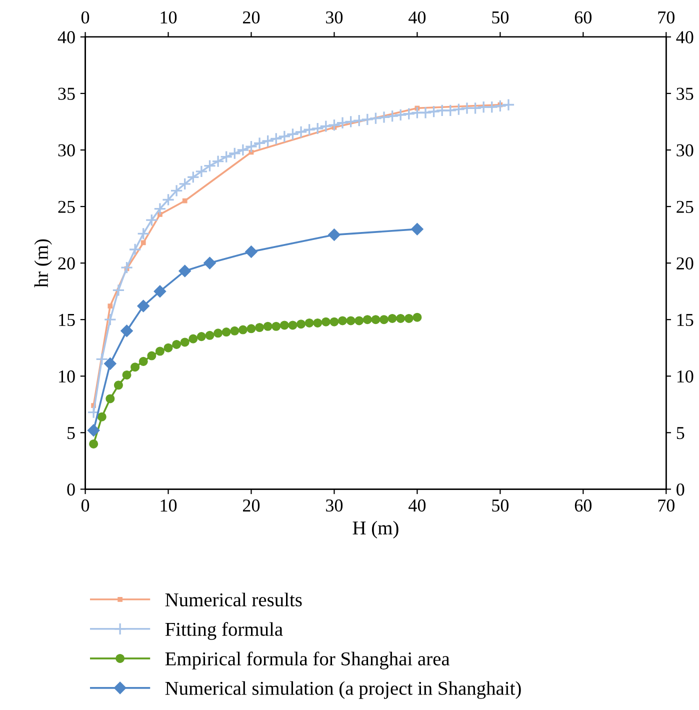 This screenshot has width=699, height=710. Describe the element at coordinates (375, 529) in the screenshot. I see `x-axis-title: H (m)` at that location.